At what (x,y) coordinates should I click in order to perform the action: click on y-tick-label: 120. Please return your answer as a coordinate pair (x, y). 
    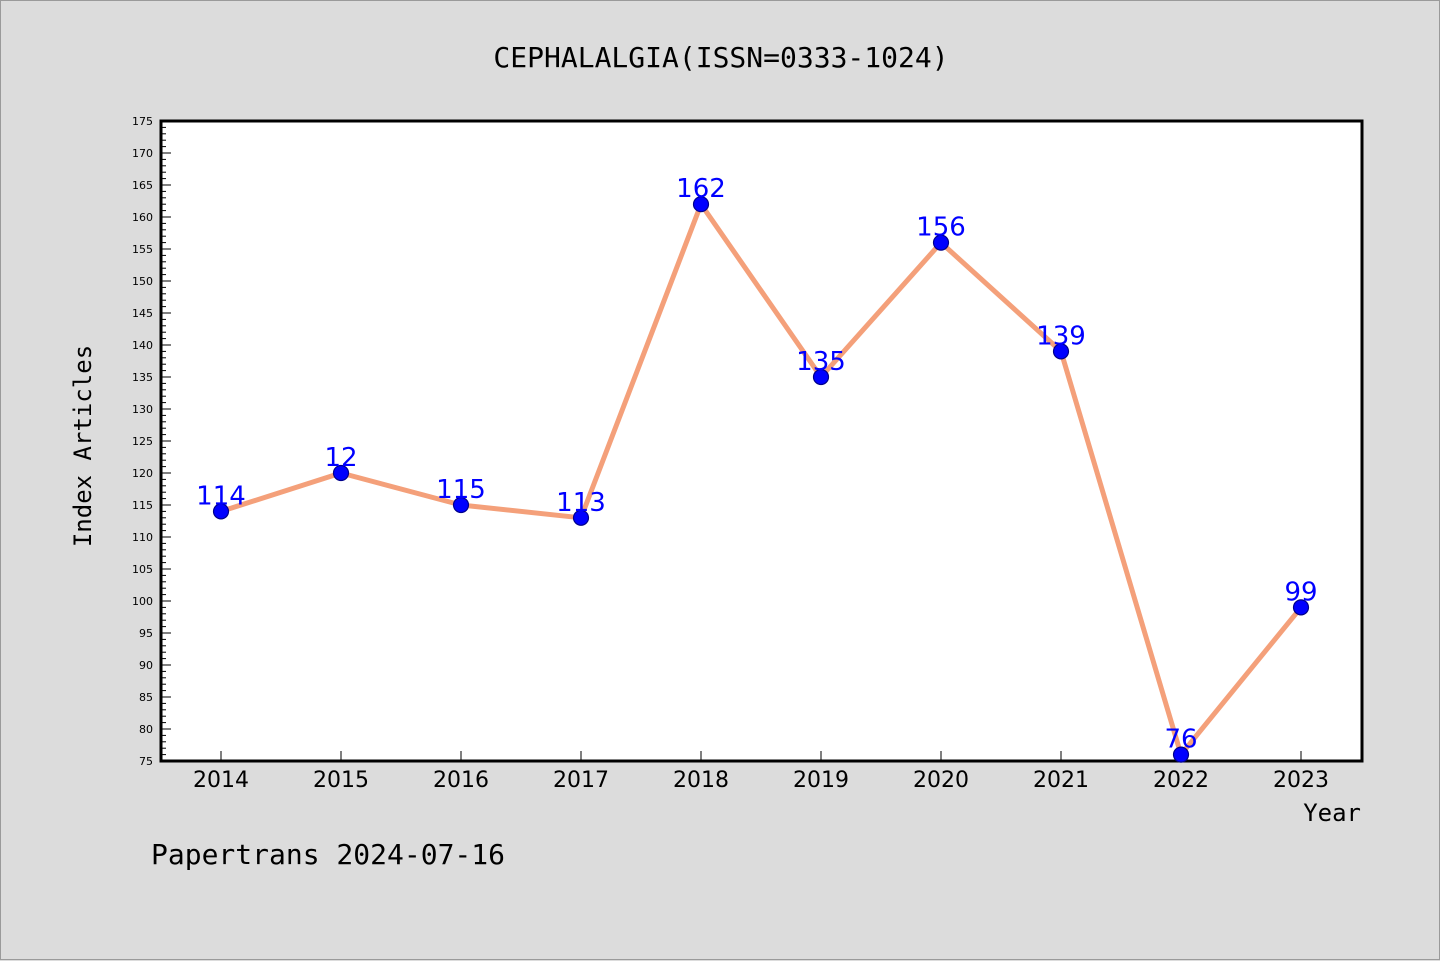
    Looking at the image, I should click on (142, 473).